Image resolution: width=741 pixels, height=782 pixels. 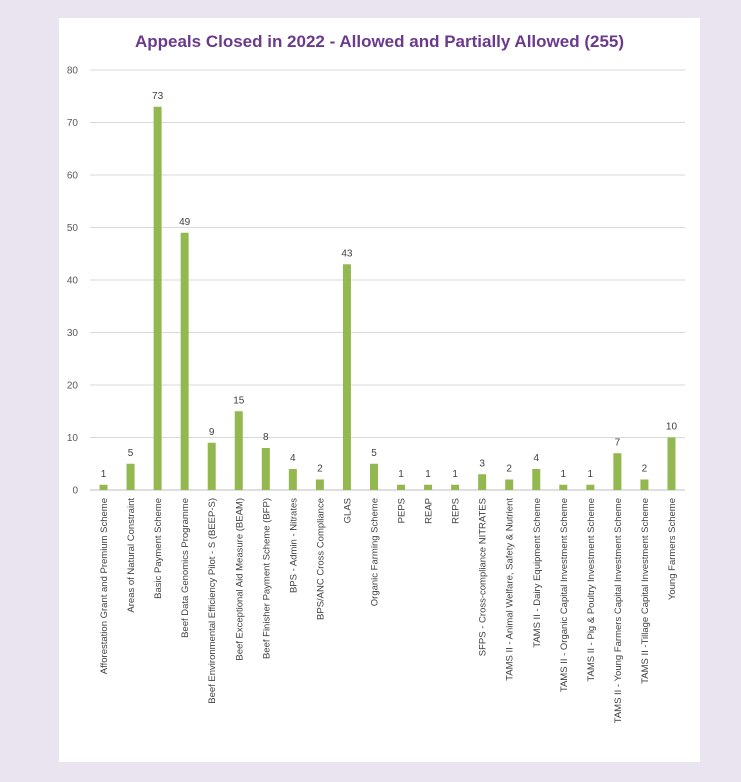 What do you see at coordinates (212, 432) in the screenshot?
I see `data-label: 9` at bounding box center [212, 432].